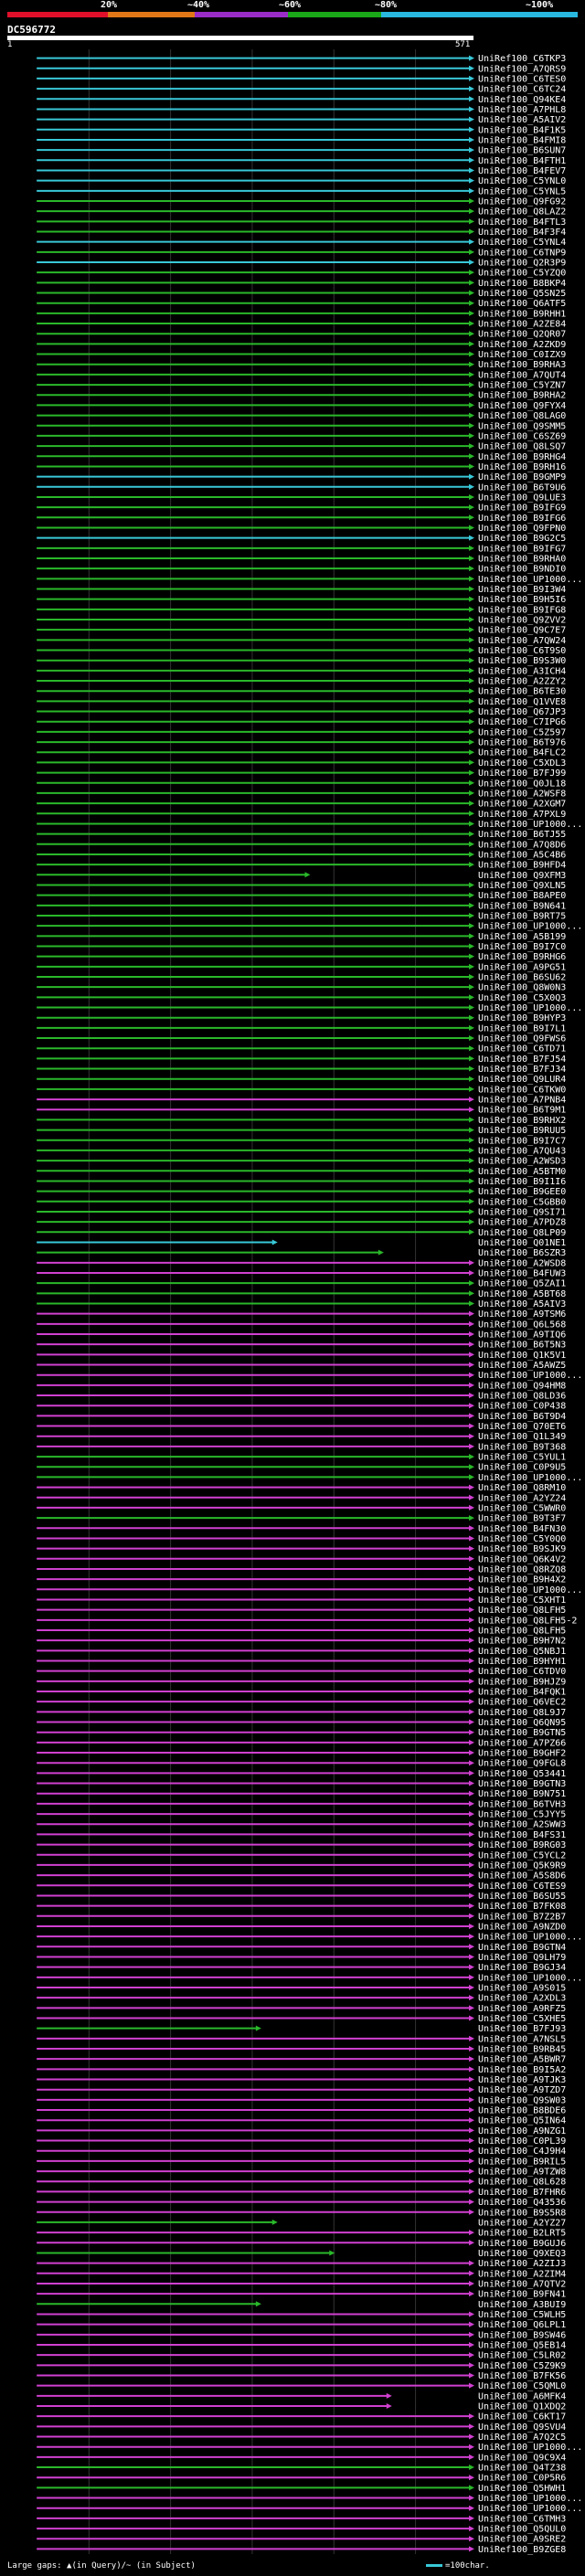 The width and height of the screenshot is (585, 2576). I want to click on hit-row: UniRef100_Q1K5V1, so click(301, 1356).